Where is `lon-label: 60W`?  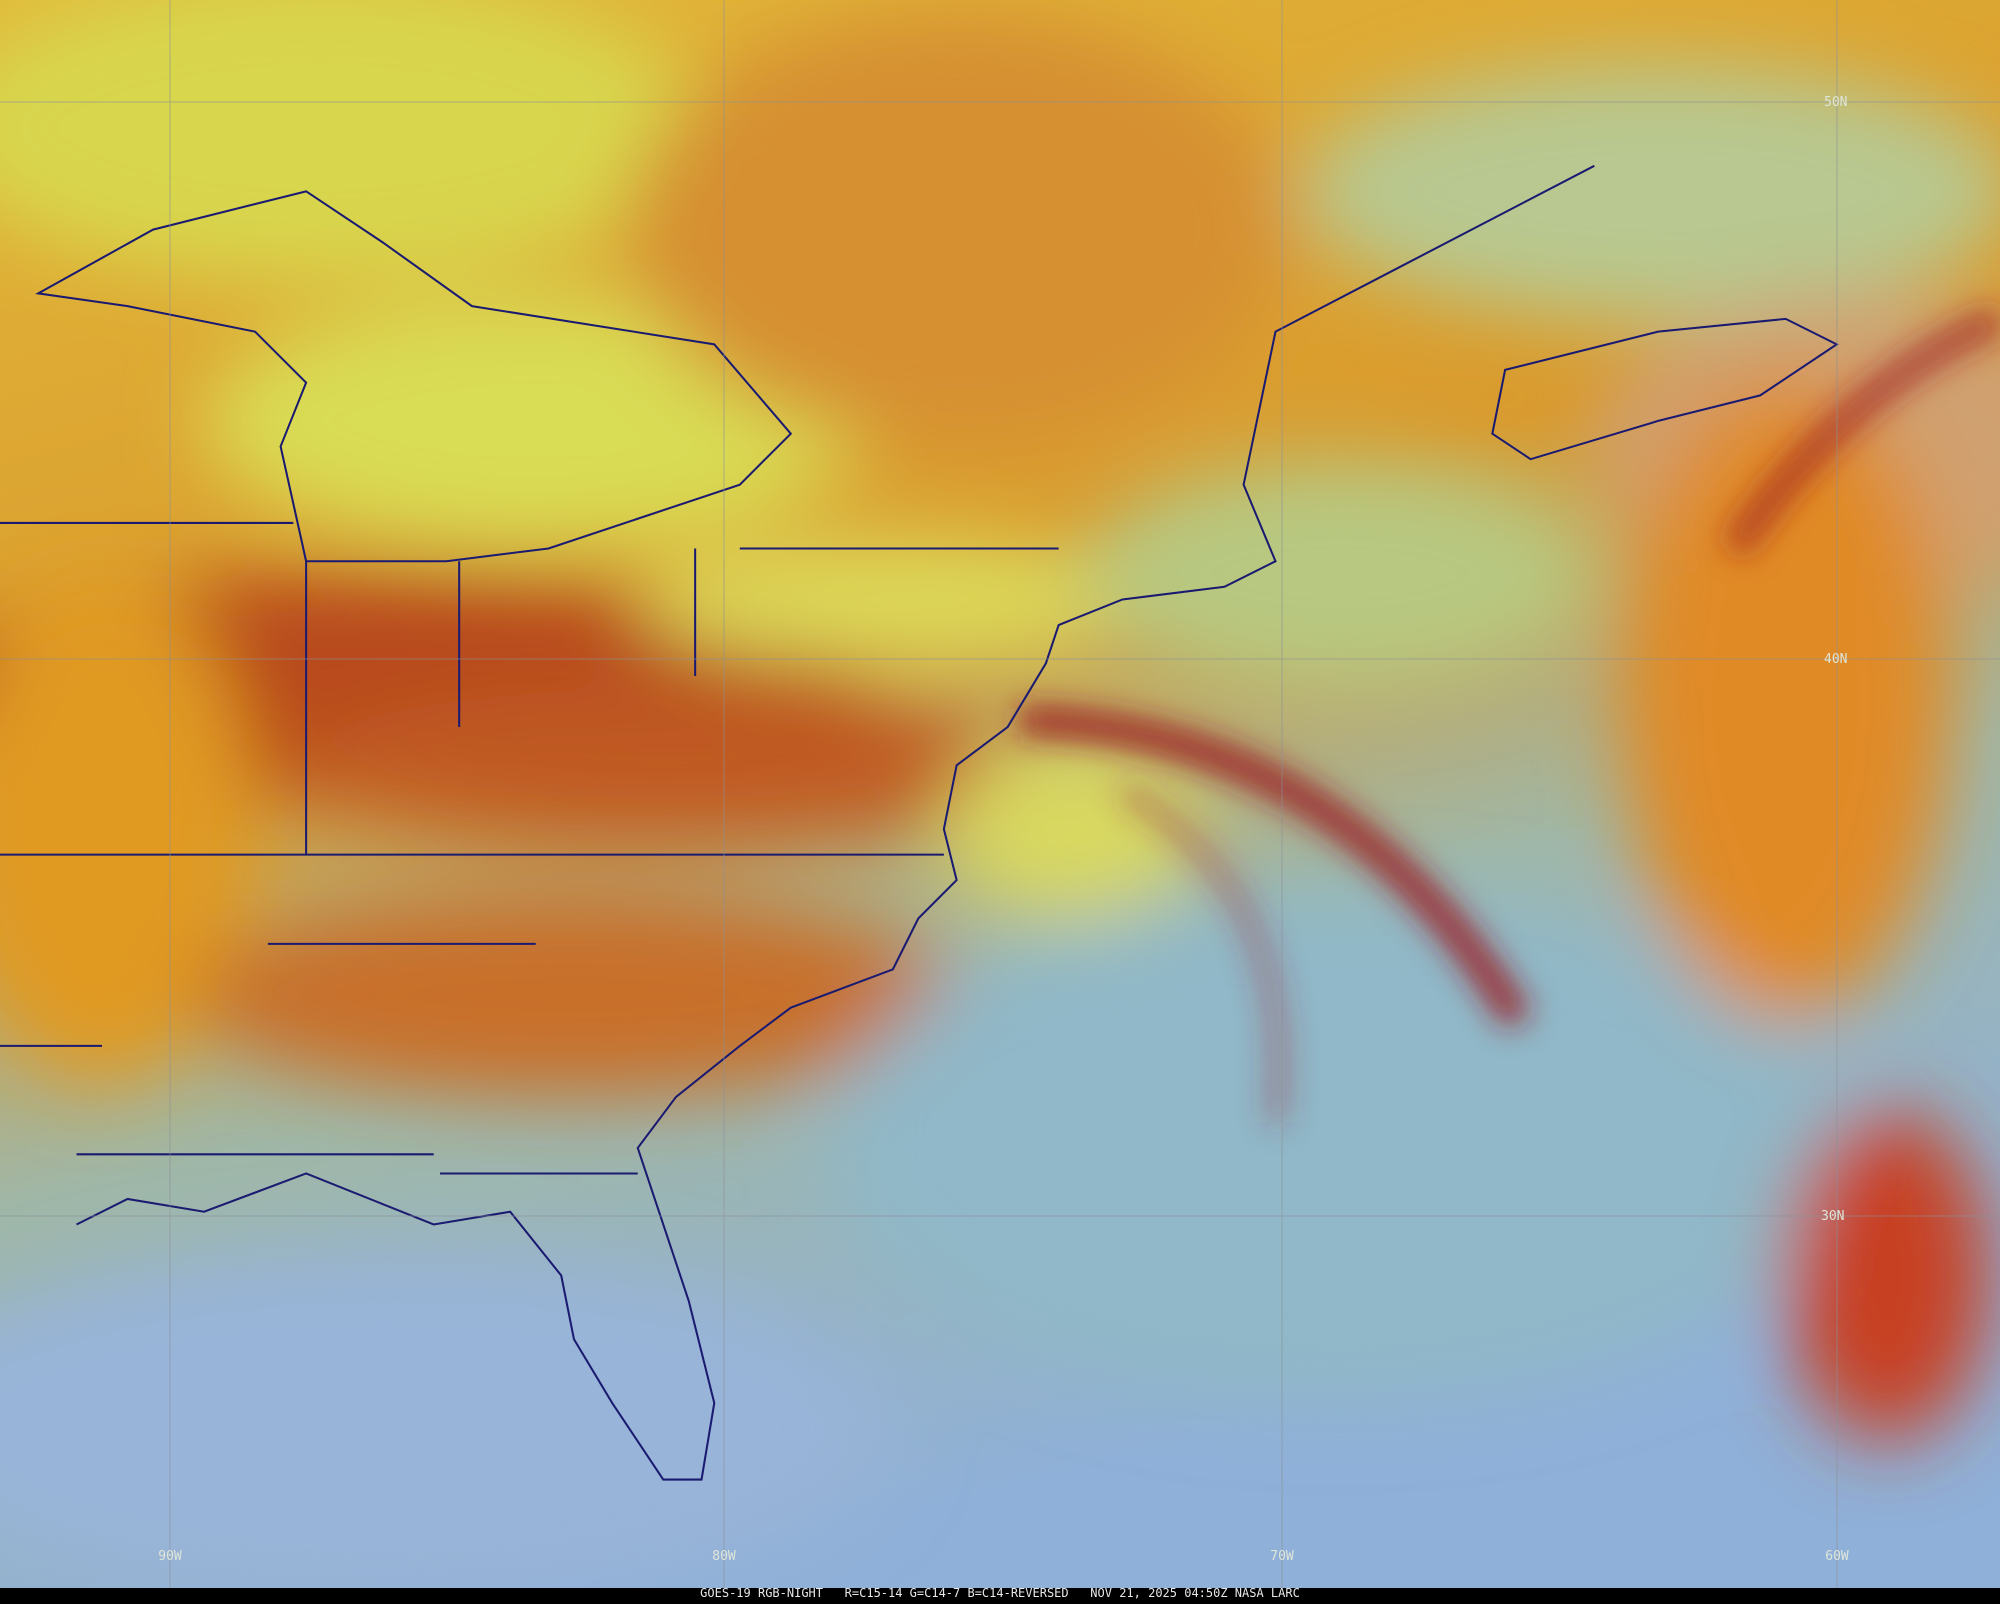
lon-label: 60W is located at coordinates (1837, 1556).